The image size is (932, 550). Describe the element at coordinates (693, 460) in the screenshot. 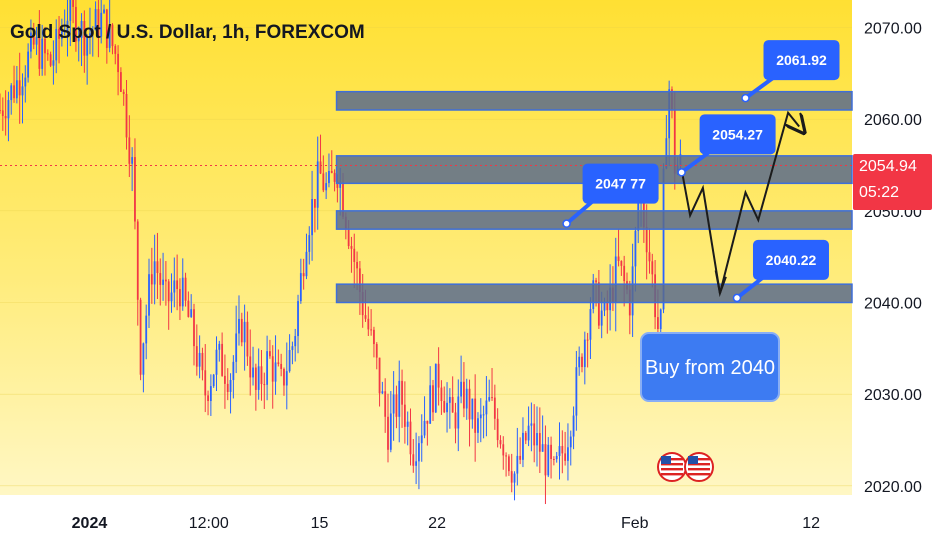

I see `flag-canton` at that location.